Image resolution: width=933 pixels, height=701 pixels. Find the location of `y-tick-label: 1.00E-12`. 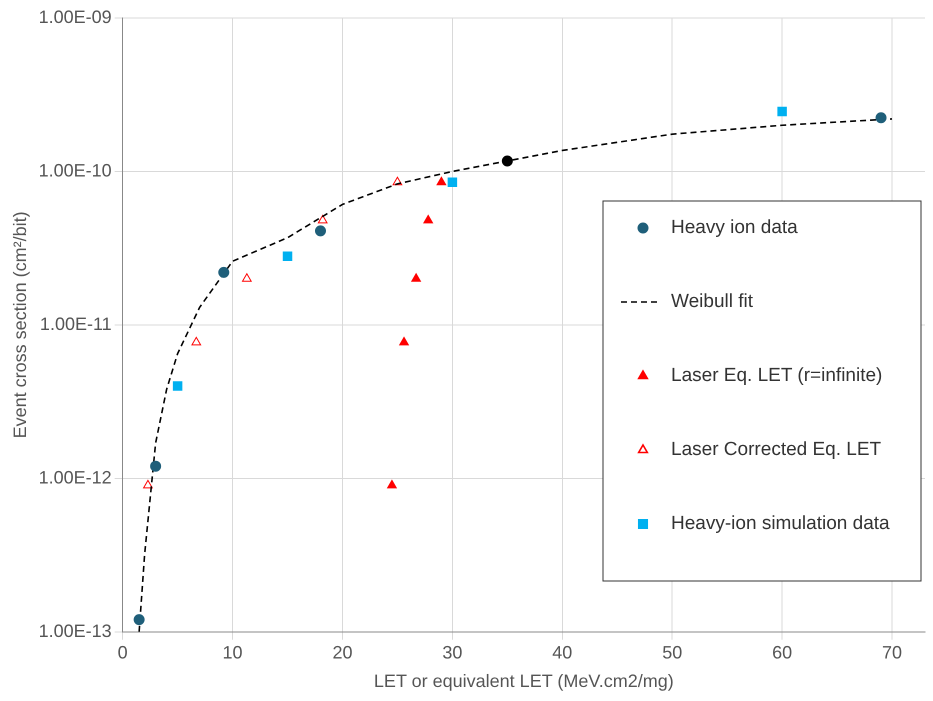

y-tick-label: 1.00E-12 is located at coordinates (75, 477).